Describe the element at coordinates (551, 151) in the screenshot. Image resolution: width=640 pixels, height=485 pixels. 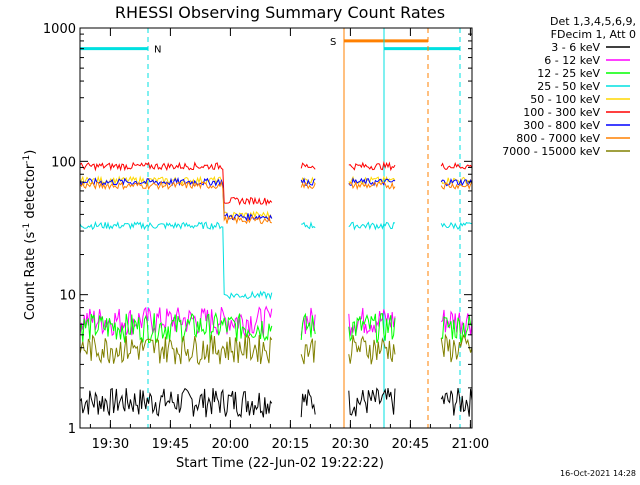
I see `legend-label-8: 7000 - 15000 keV` at that location.